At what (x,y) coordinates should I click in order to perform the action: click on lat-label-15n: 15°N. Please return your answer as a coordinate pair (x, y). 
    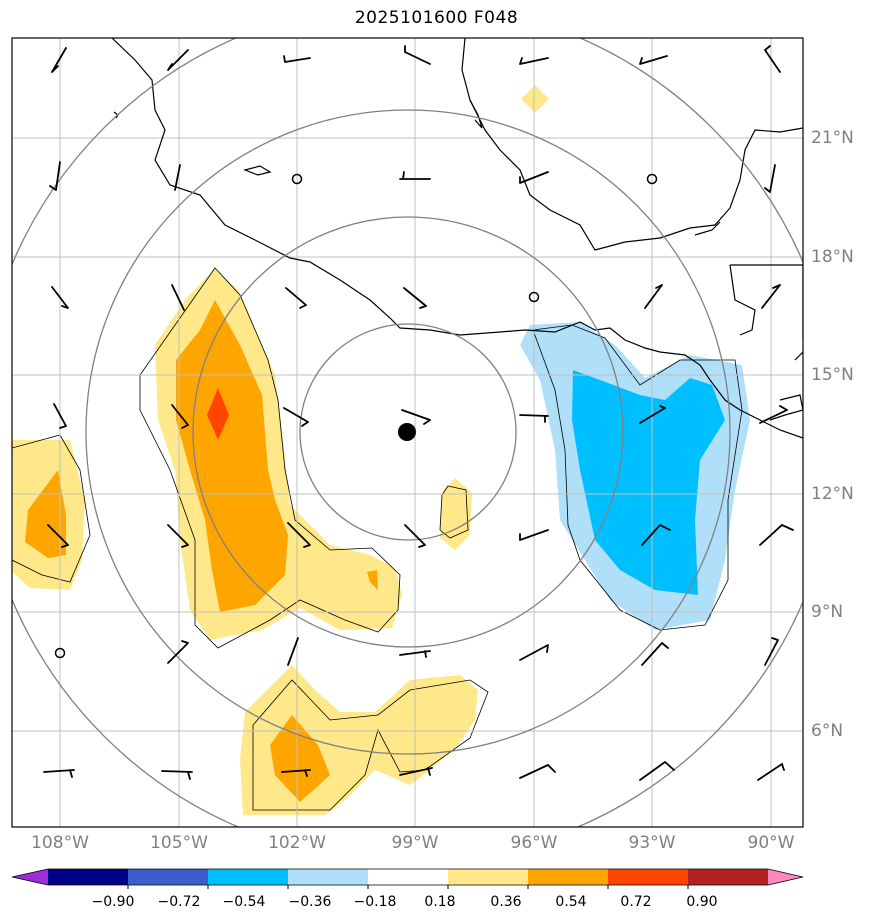
    Looking at the image, I should click on (832, 375).